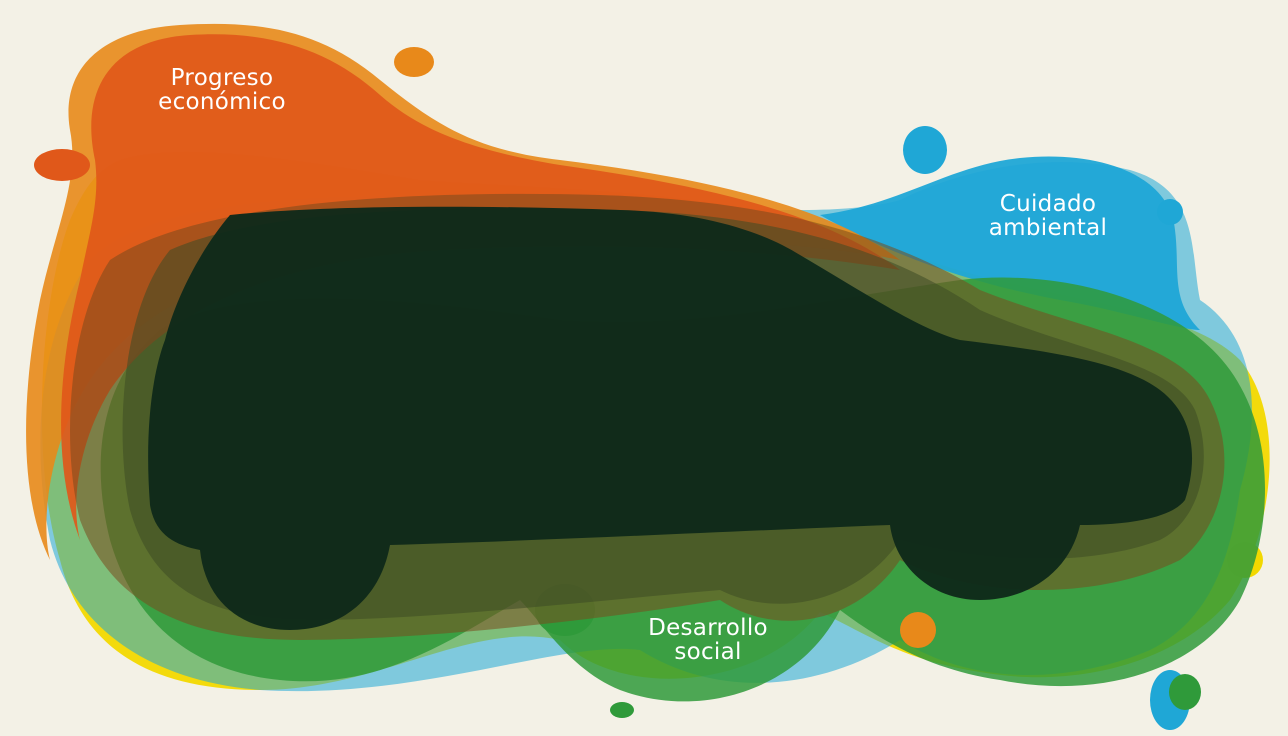 This screenshot has width=1288, height=736. What do you see at coordinates (1170, 212) in the screenshot?
I see `blue-dot-right` at bounding box center [1170, 212].